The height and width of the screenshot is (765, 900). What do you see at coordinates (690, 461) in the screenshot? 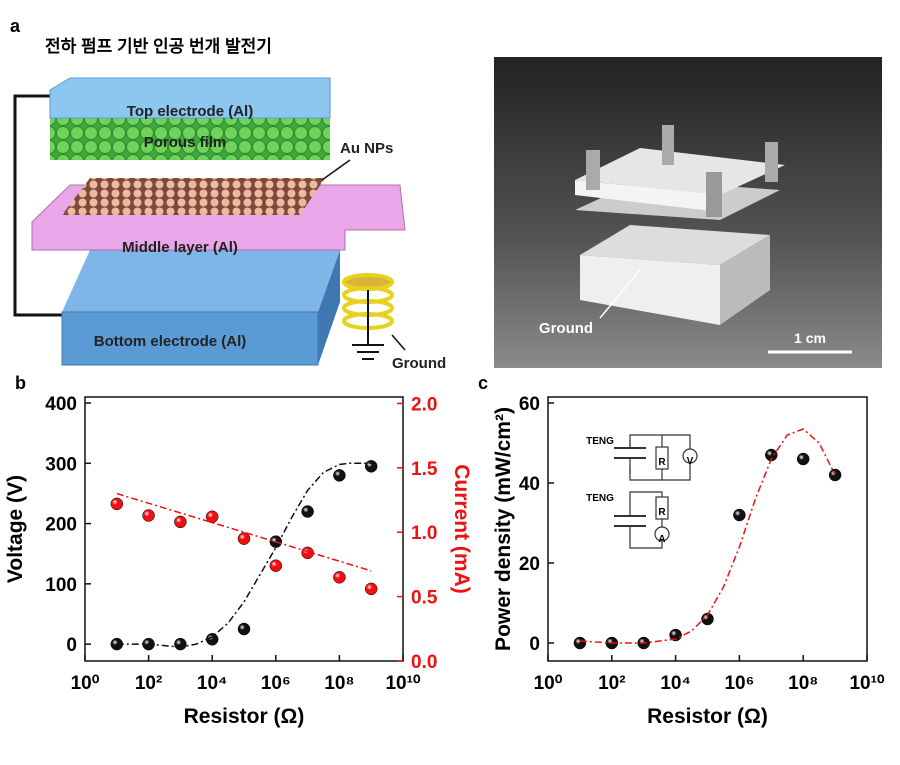
I see `annotation: V` at bounding box center [690, 461].